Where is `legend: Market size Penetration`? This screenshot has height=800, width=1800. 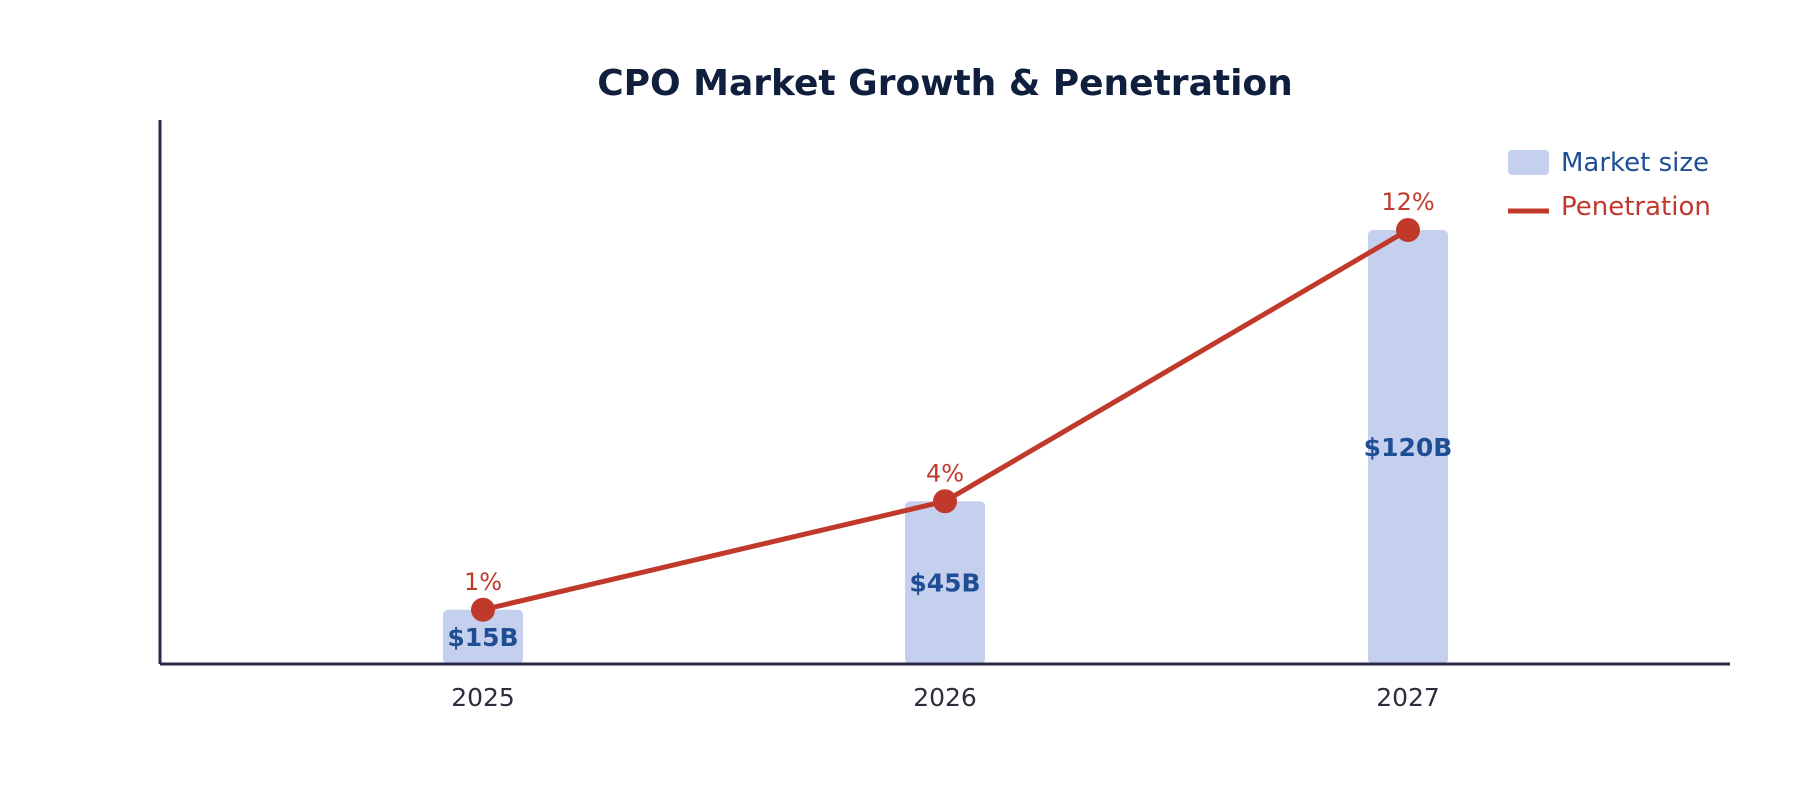
legend: Market size Penetration is located at coordinates (1609, 185).